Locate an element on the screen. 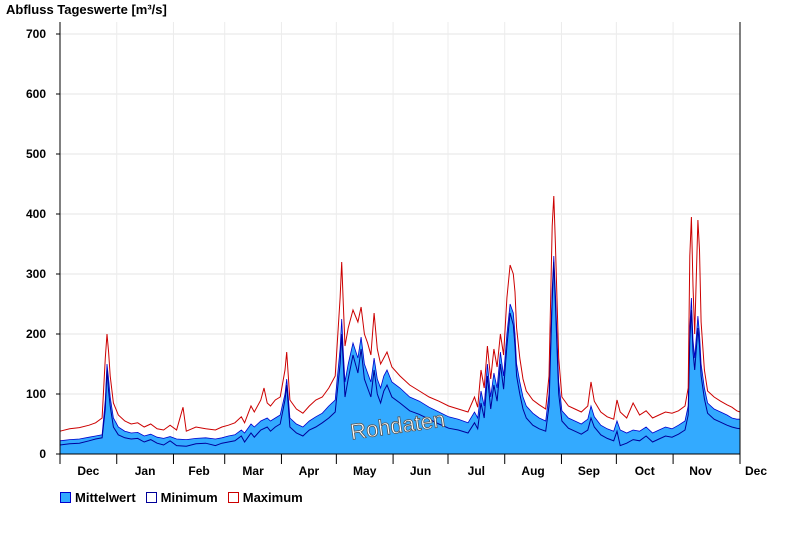  legend-item-minimum: Minimum is located at coordinates (181, 497).